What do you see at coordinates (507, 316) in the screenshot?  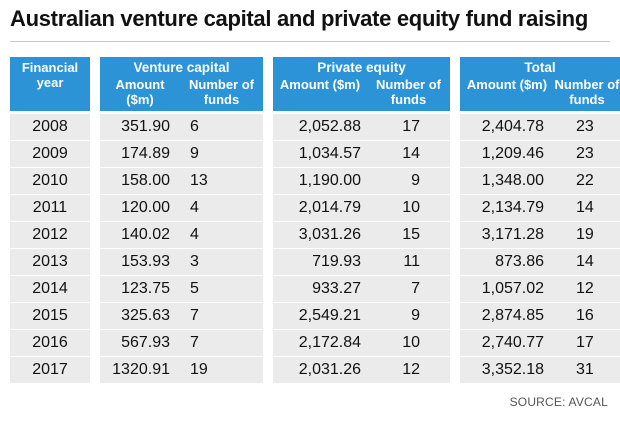 I see `cell-total-amount: 2,874.85` at bounding box center [507, 316].